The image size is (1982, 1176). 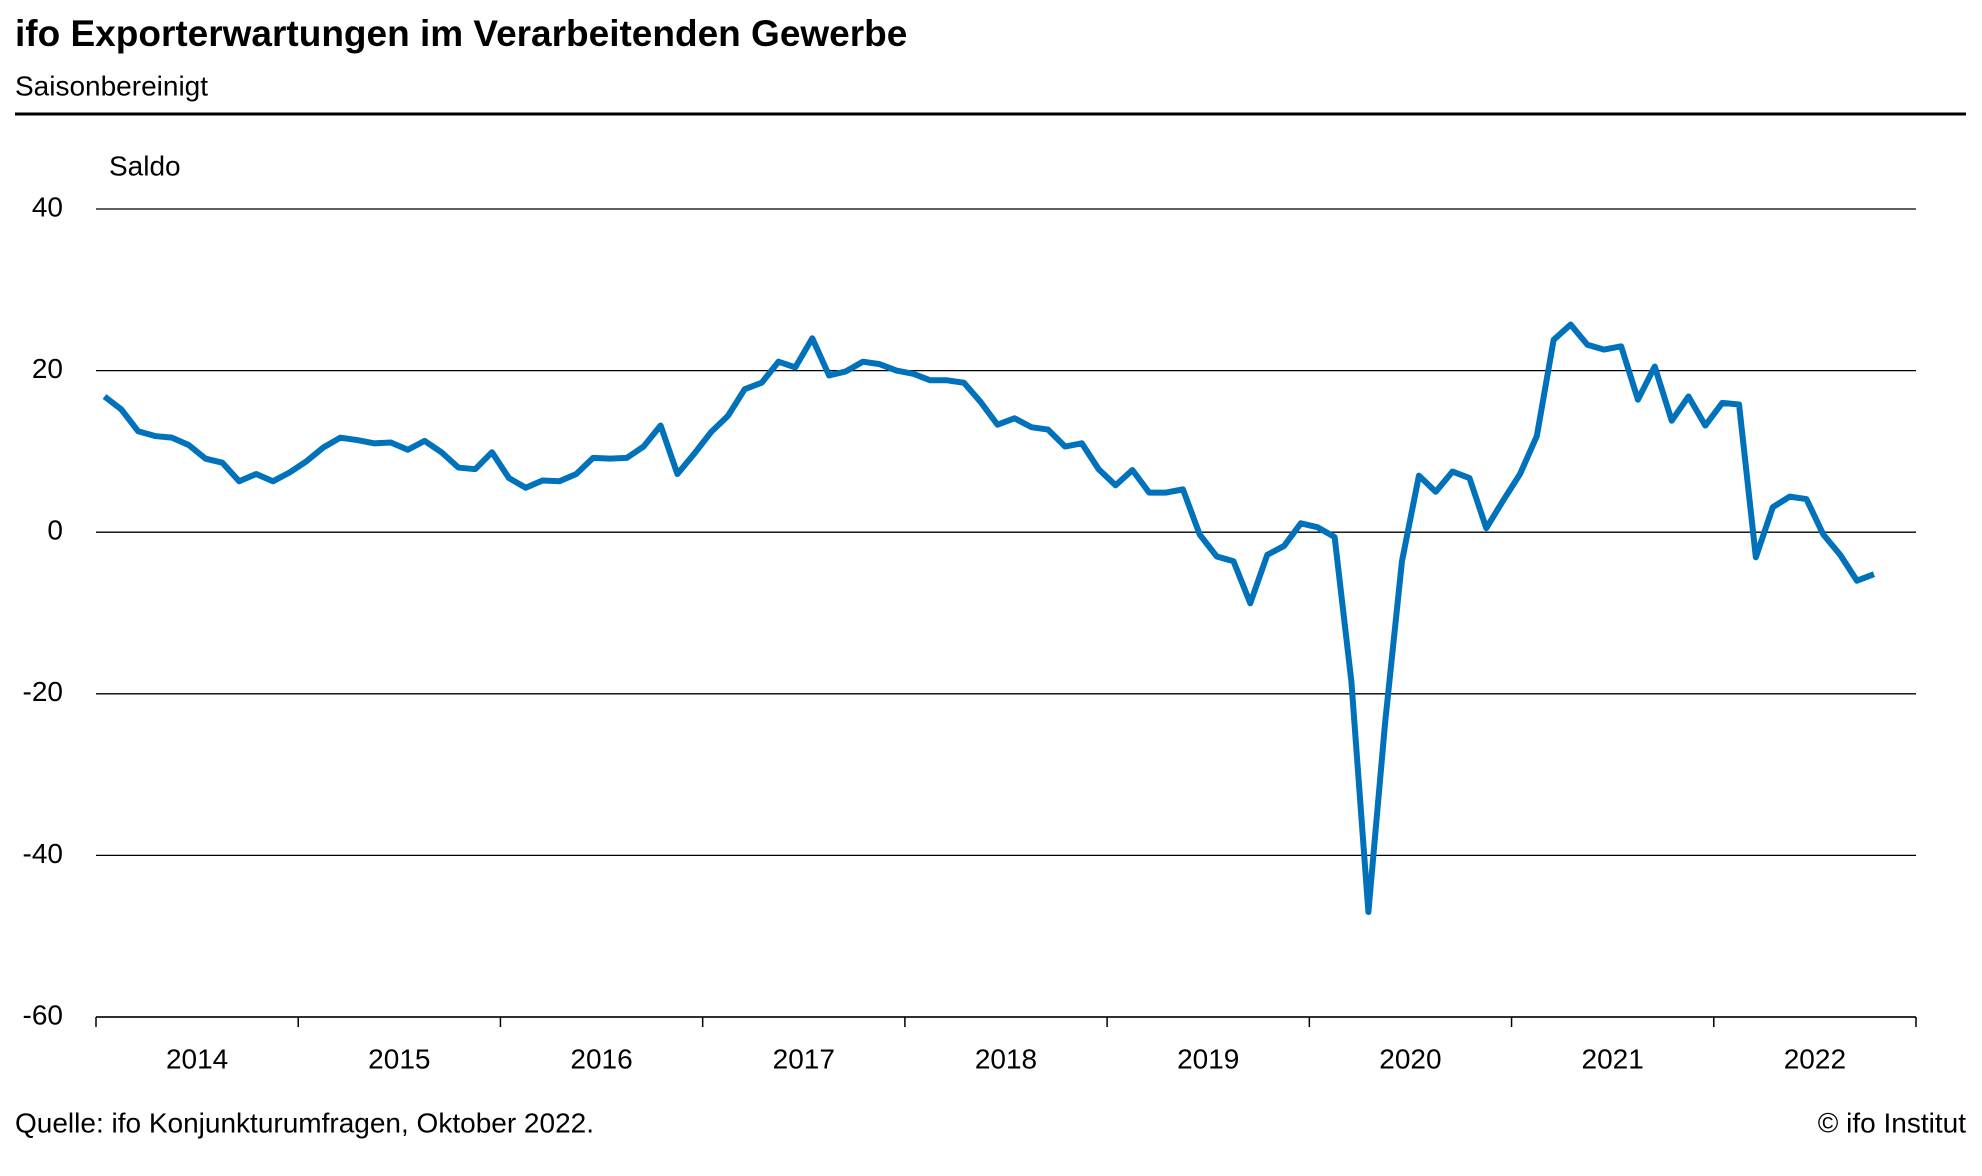 What do you see at coordinates (601, 1058) in the screenshot?
I see `x-tick-label: 2016` at bounding box center [601, 1058].